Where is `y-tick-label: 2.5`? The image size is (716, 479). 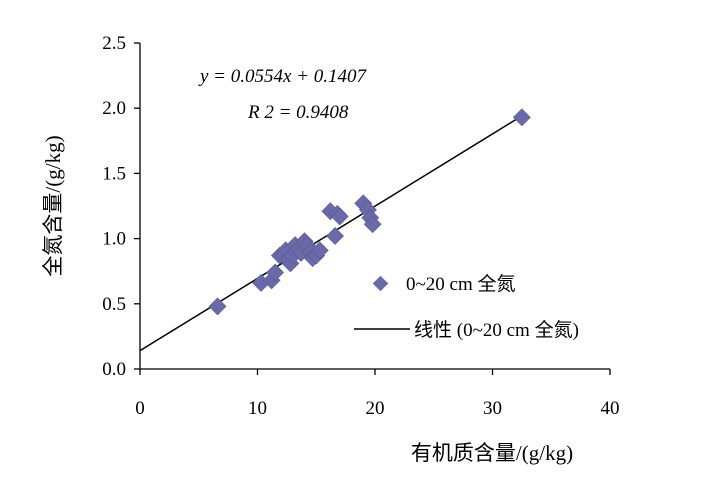
y-tick-label: 2.5 is located at coordinates (114, 43).